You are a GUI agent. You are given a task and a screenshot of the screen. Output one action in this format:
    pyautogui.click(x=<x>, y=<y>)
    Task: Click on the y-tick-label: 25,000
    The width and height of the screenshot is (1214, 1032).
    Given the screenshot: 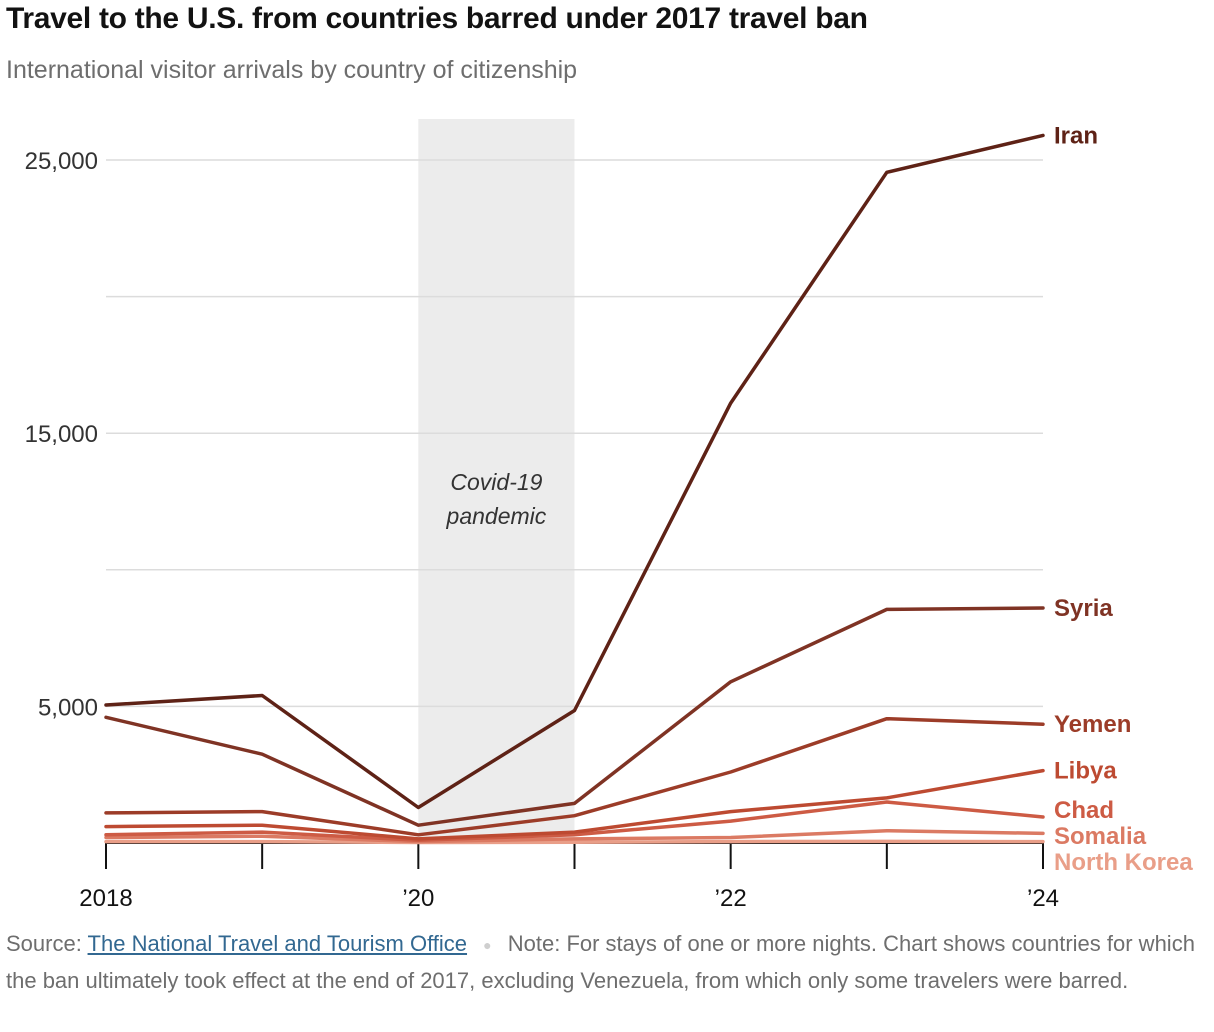 What is the action you would take?
    pyautogui.click(x=61, y=161)
    